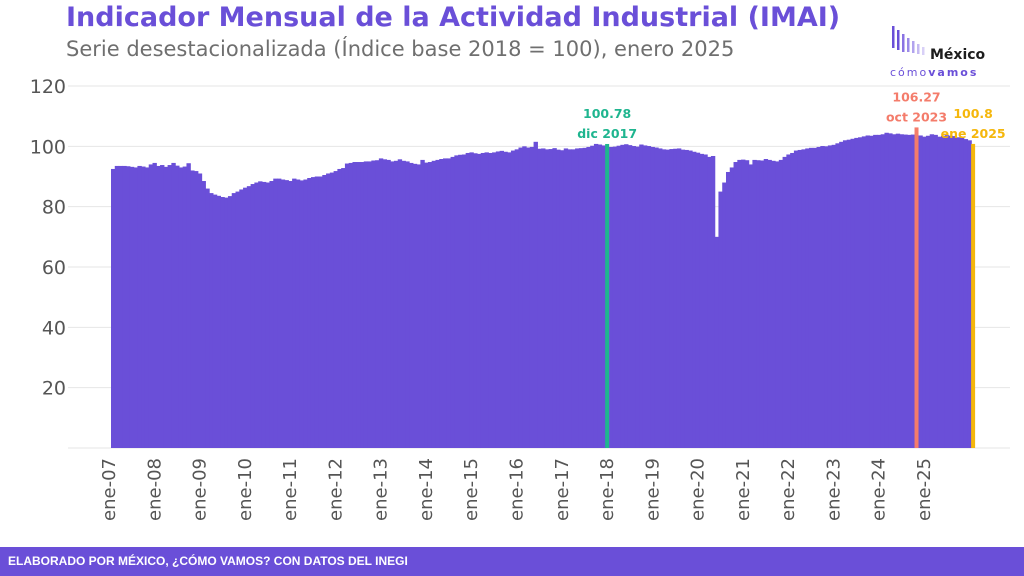 The height and width of the screenshot is (576, 1024). I want to click on highlight-bar, so click(973, 296).